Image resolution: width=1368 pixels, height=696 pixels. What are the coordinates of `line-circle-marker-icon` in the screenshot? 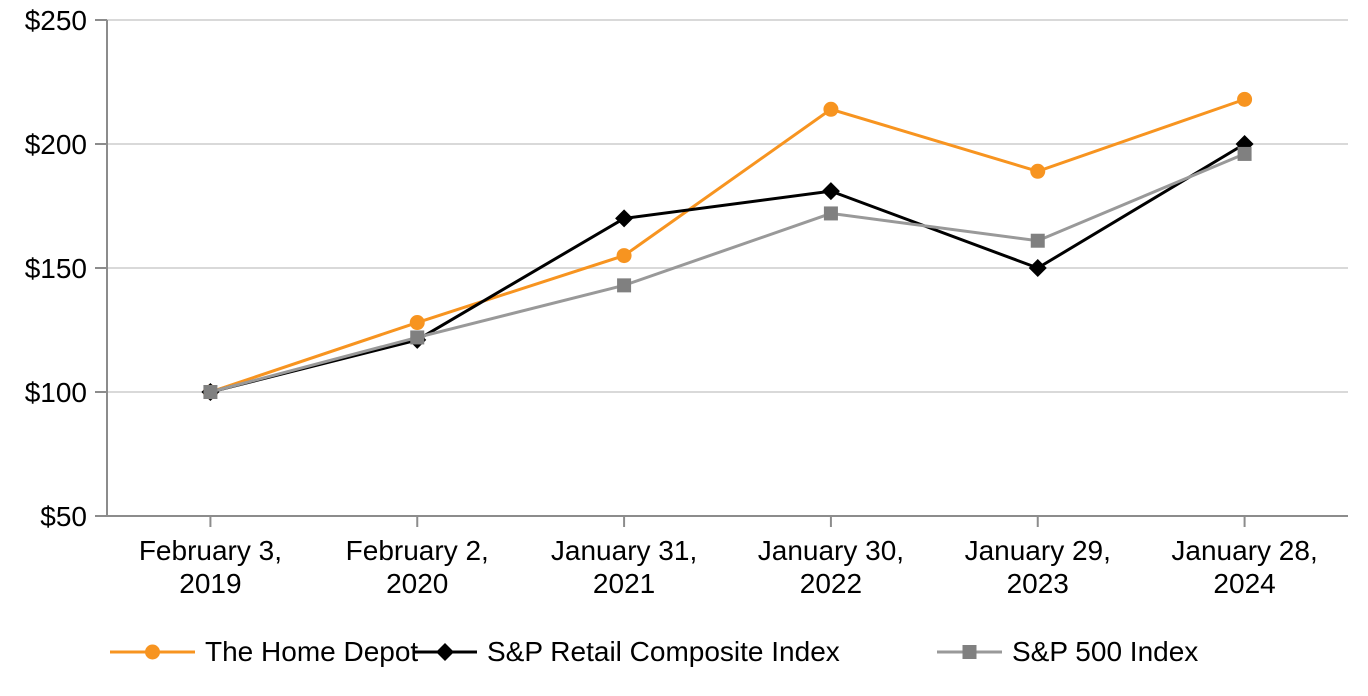 It's located at (152, 652).